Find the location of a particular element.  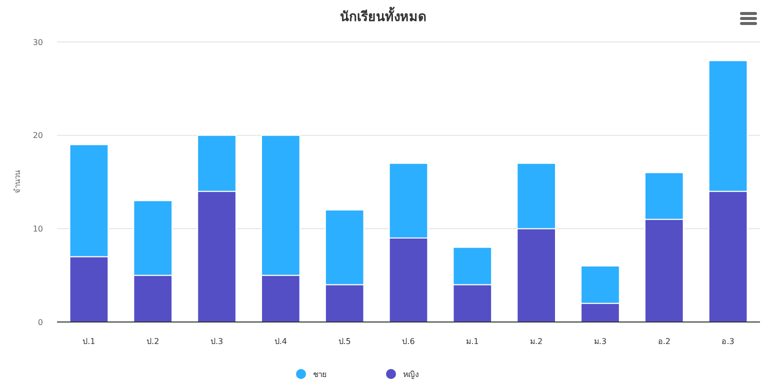

x-tick-label: ป.6 is located at coordinates (408, 341).